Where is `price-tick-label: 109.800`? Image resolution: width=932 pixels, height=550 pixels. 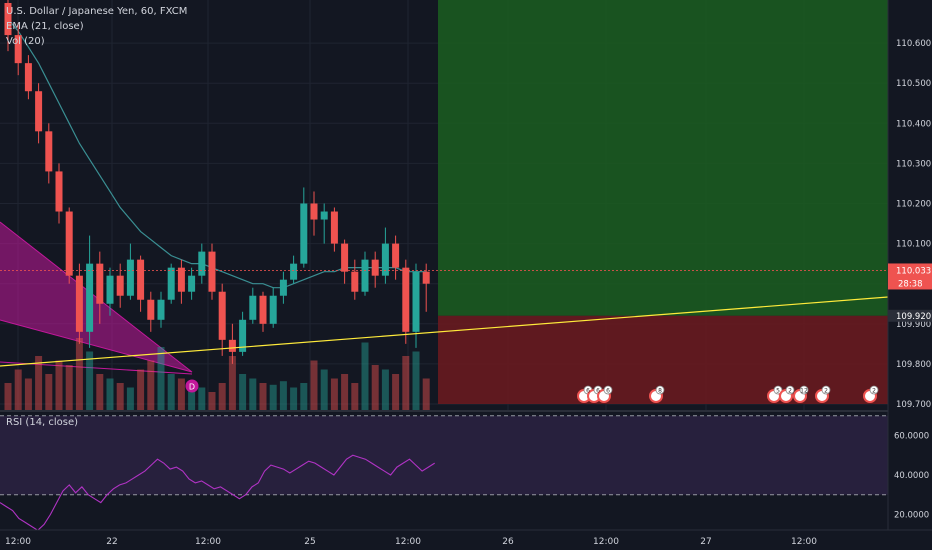 price-tick-label: 109.800 is located at coordinates (913, 365).